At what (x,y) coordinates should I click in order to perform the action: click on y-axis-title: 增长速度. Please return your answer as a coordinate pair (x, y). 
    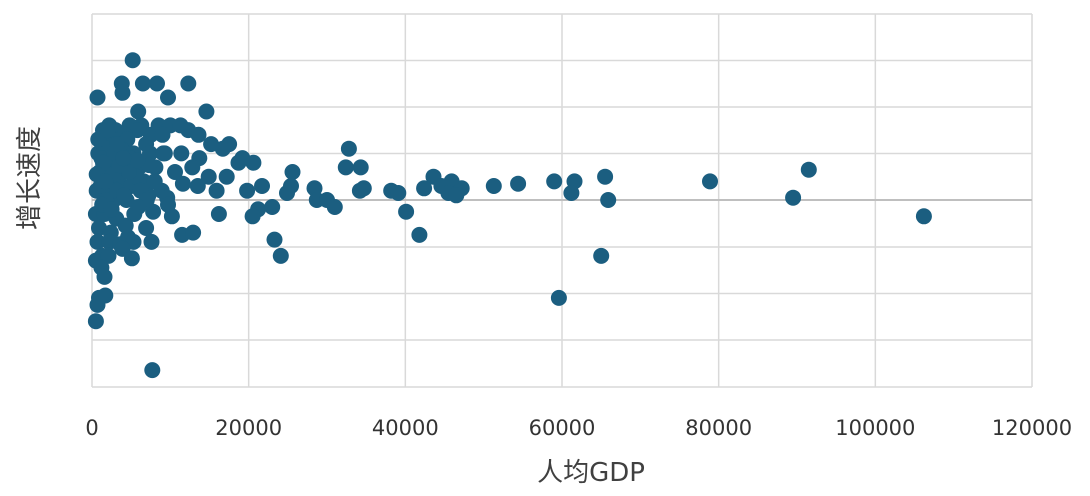
    Looking at the image, I should click on (30, 178).